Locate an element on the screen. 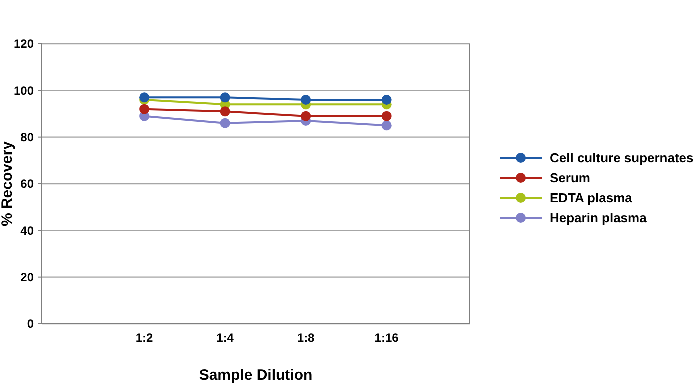 The height and width of the screenshot is (390, 694). x-tick-label: 1:2 is located at coordinates (145, 338).